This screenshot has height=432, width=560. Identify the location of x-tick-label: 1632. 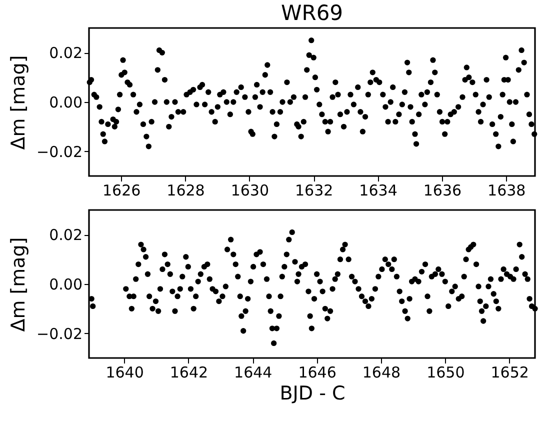
(314, 191).